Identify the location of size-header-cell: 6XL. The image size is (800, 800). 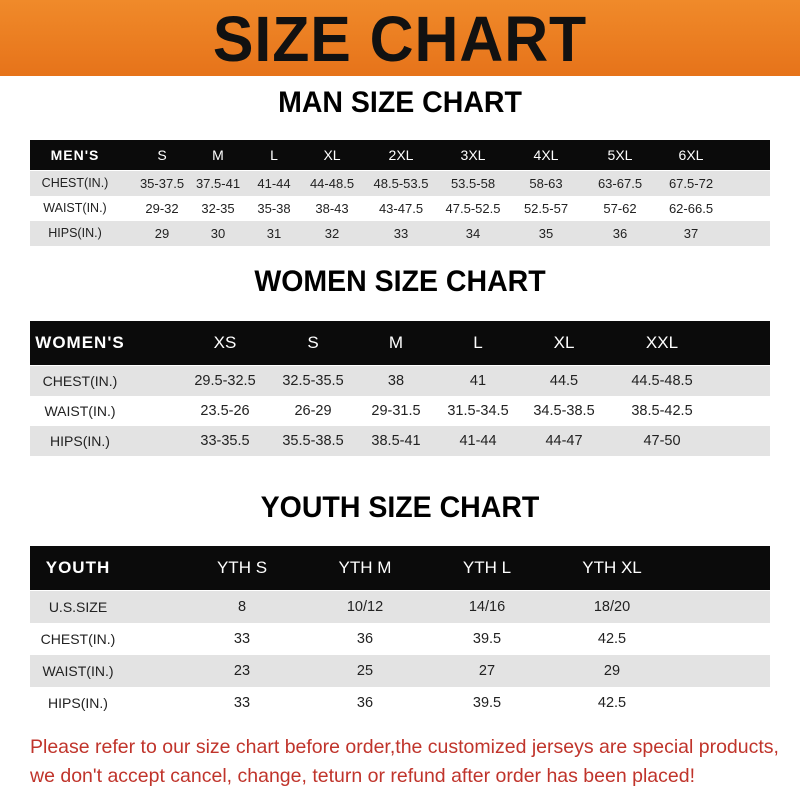
(691, 155).